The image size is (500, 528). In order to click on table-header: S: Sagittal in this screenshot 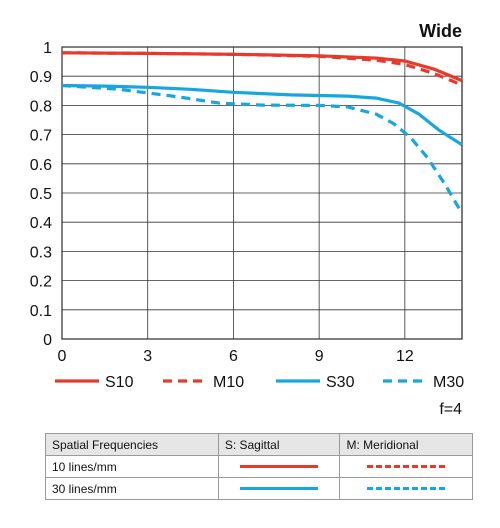, I will do `click(279, 444)`.